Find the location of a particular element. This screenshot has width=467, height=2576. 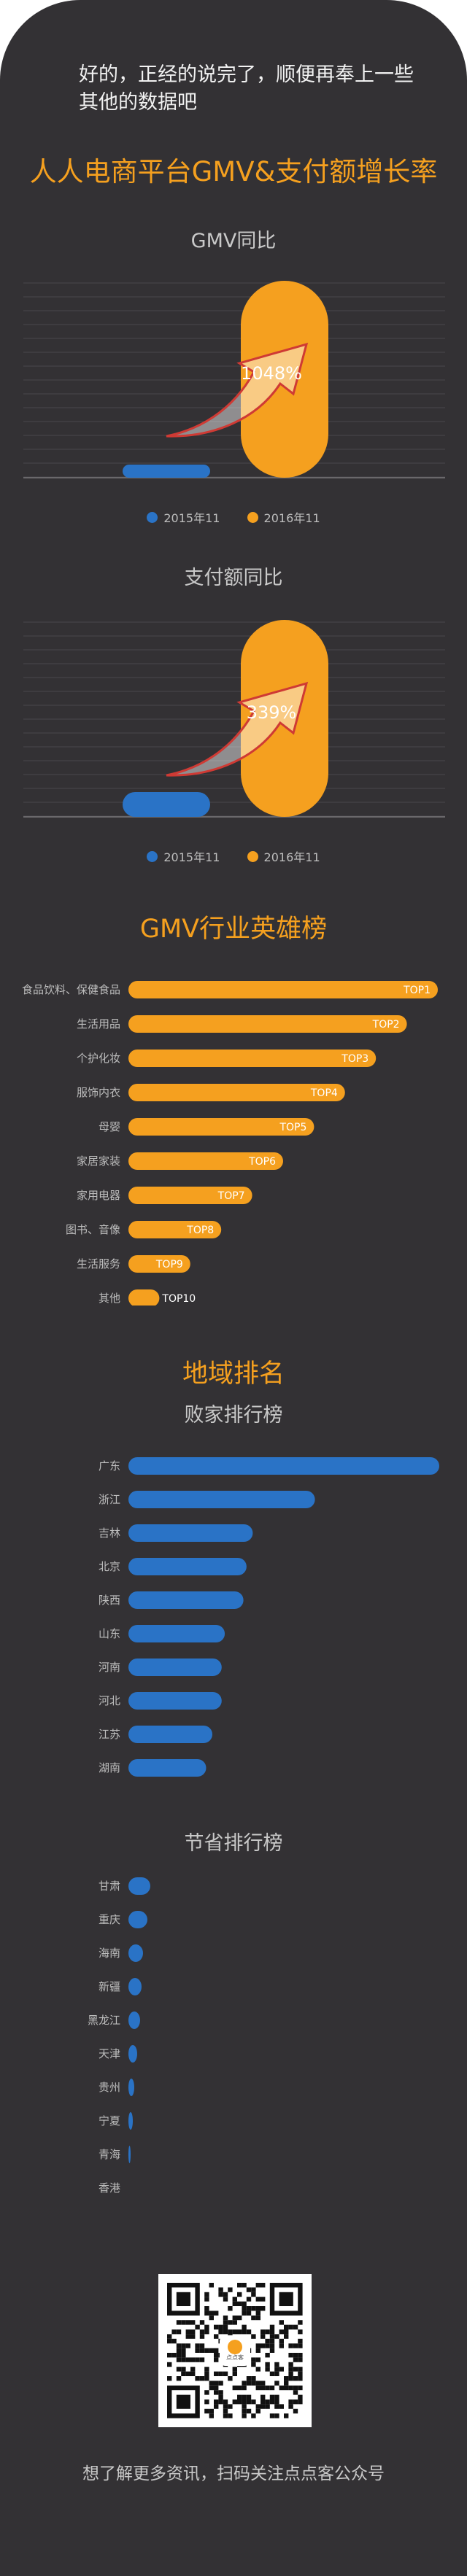

category-label: 湖南 is located at coordinates (109, 1768).